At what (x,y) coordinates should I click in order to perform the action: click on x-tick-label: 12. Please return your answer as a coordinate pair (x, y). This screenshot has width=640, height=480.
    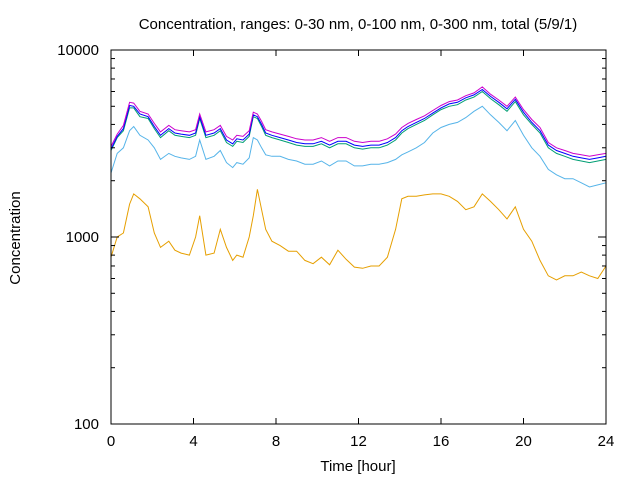
    Looking at the image, I should click on (358, 441).